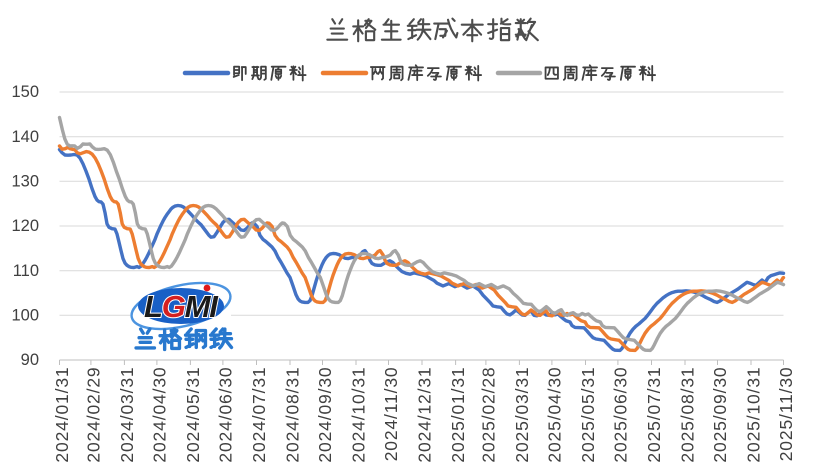 This screenshot has width=823, height=474. What do you see at coordinates (391, 414) in the screenshot?
I see `svg-text: 2024/11/30` at bounding box center [391, 414].